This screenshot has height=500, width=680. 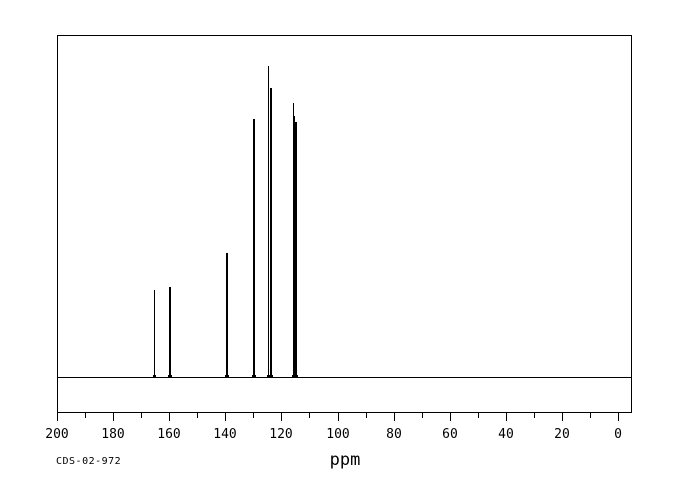 I want to click on x-axis-tick-label: 0, so click(x=618, y=434).